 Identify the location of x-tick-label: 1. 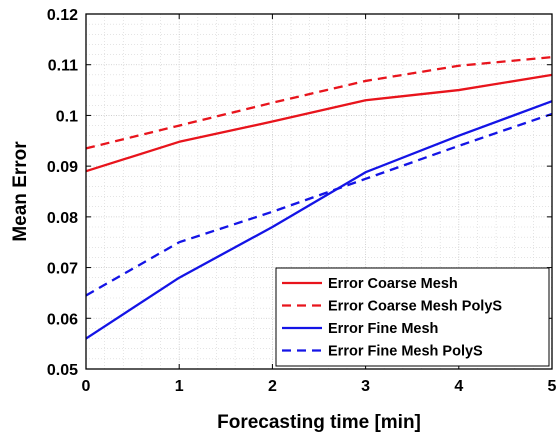
(179, 386).